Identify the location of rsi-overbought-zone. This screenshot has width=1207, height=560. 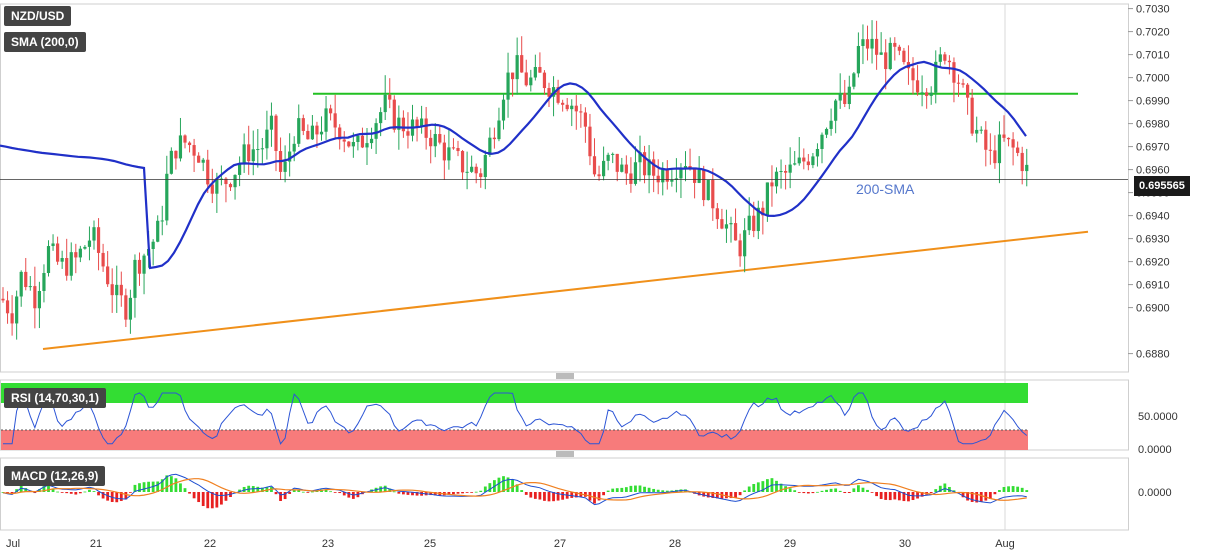
(514, 393).